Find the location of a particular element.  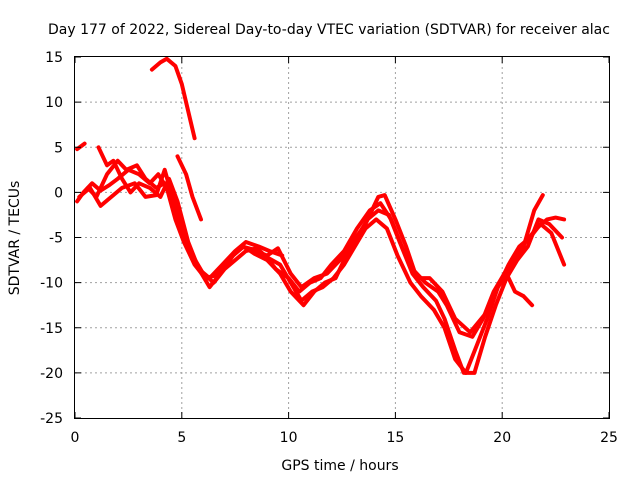

y-tick-label: 5 is located at coordinates (58, 148).